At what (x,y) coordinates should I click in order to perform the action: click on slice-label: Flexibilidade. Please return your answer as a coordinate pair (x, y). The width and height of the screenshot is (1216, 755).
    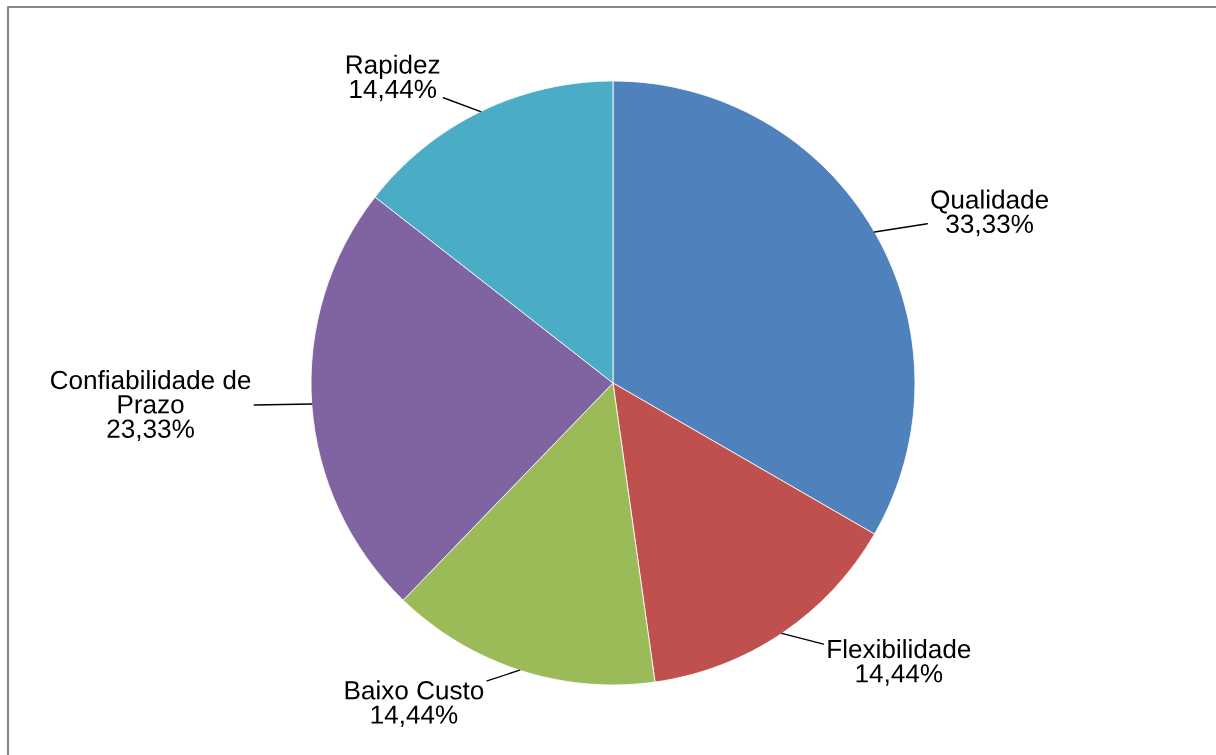
    Looking at the image, I should click on (899, 649).